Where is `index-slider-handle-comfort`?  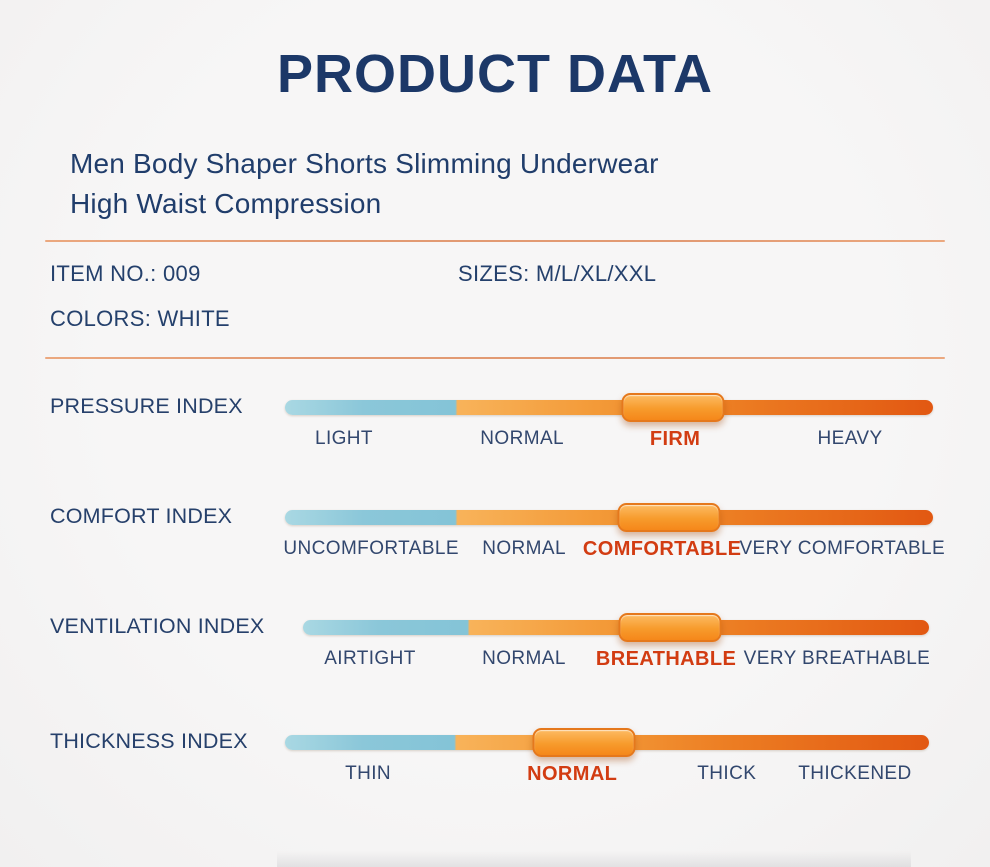
index-slider-handle-comfort is located at coordinates (669, 517).